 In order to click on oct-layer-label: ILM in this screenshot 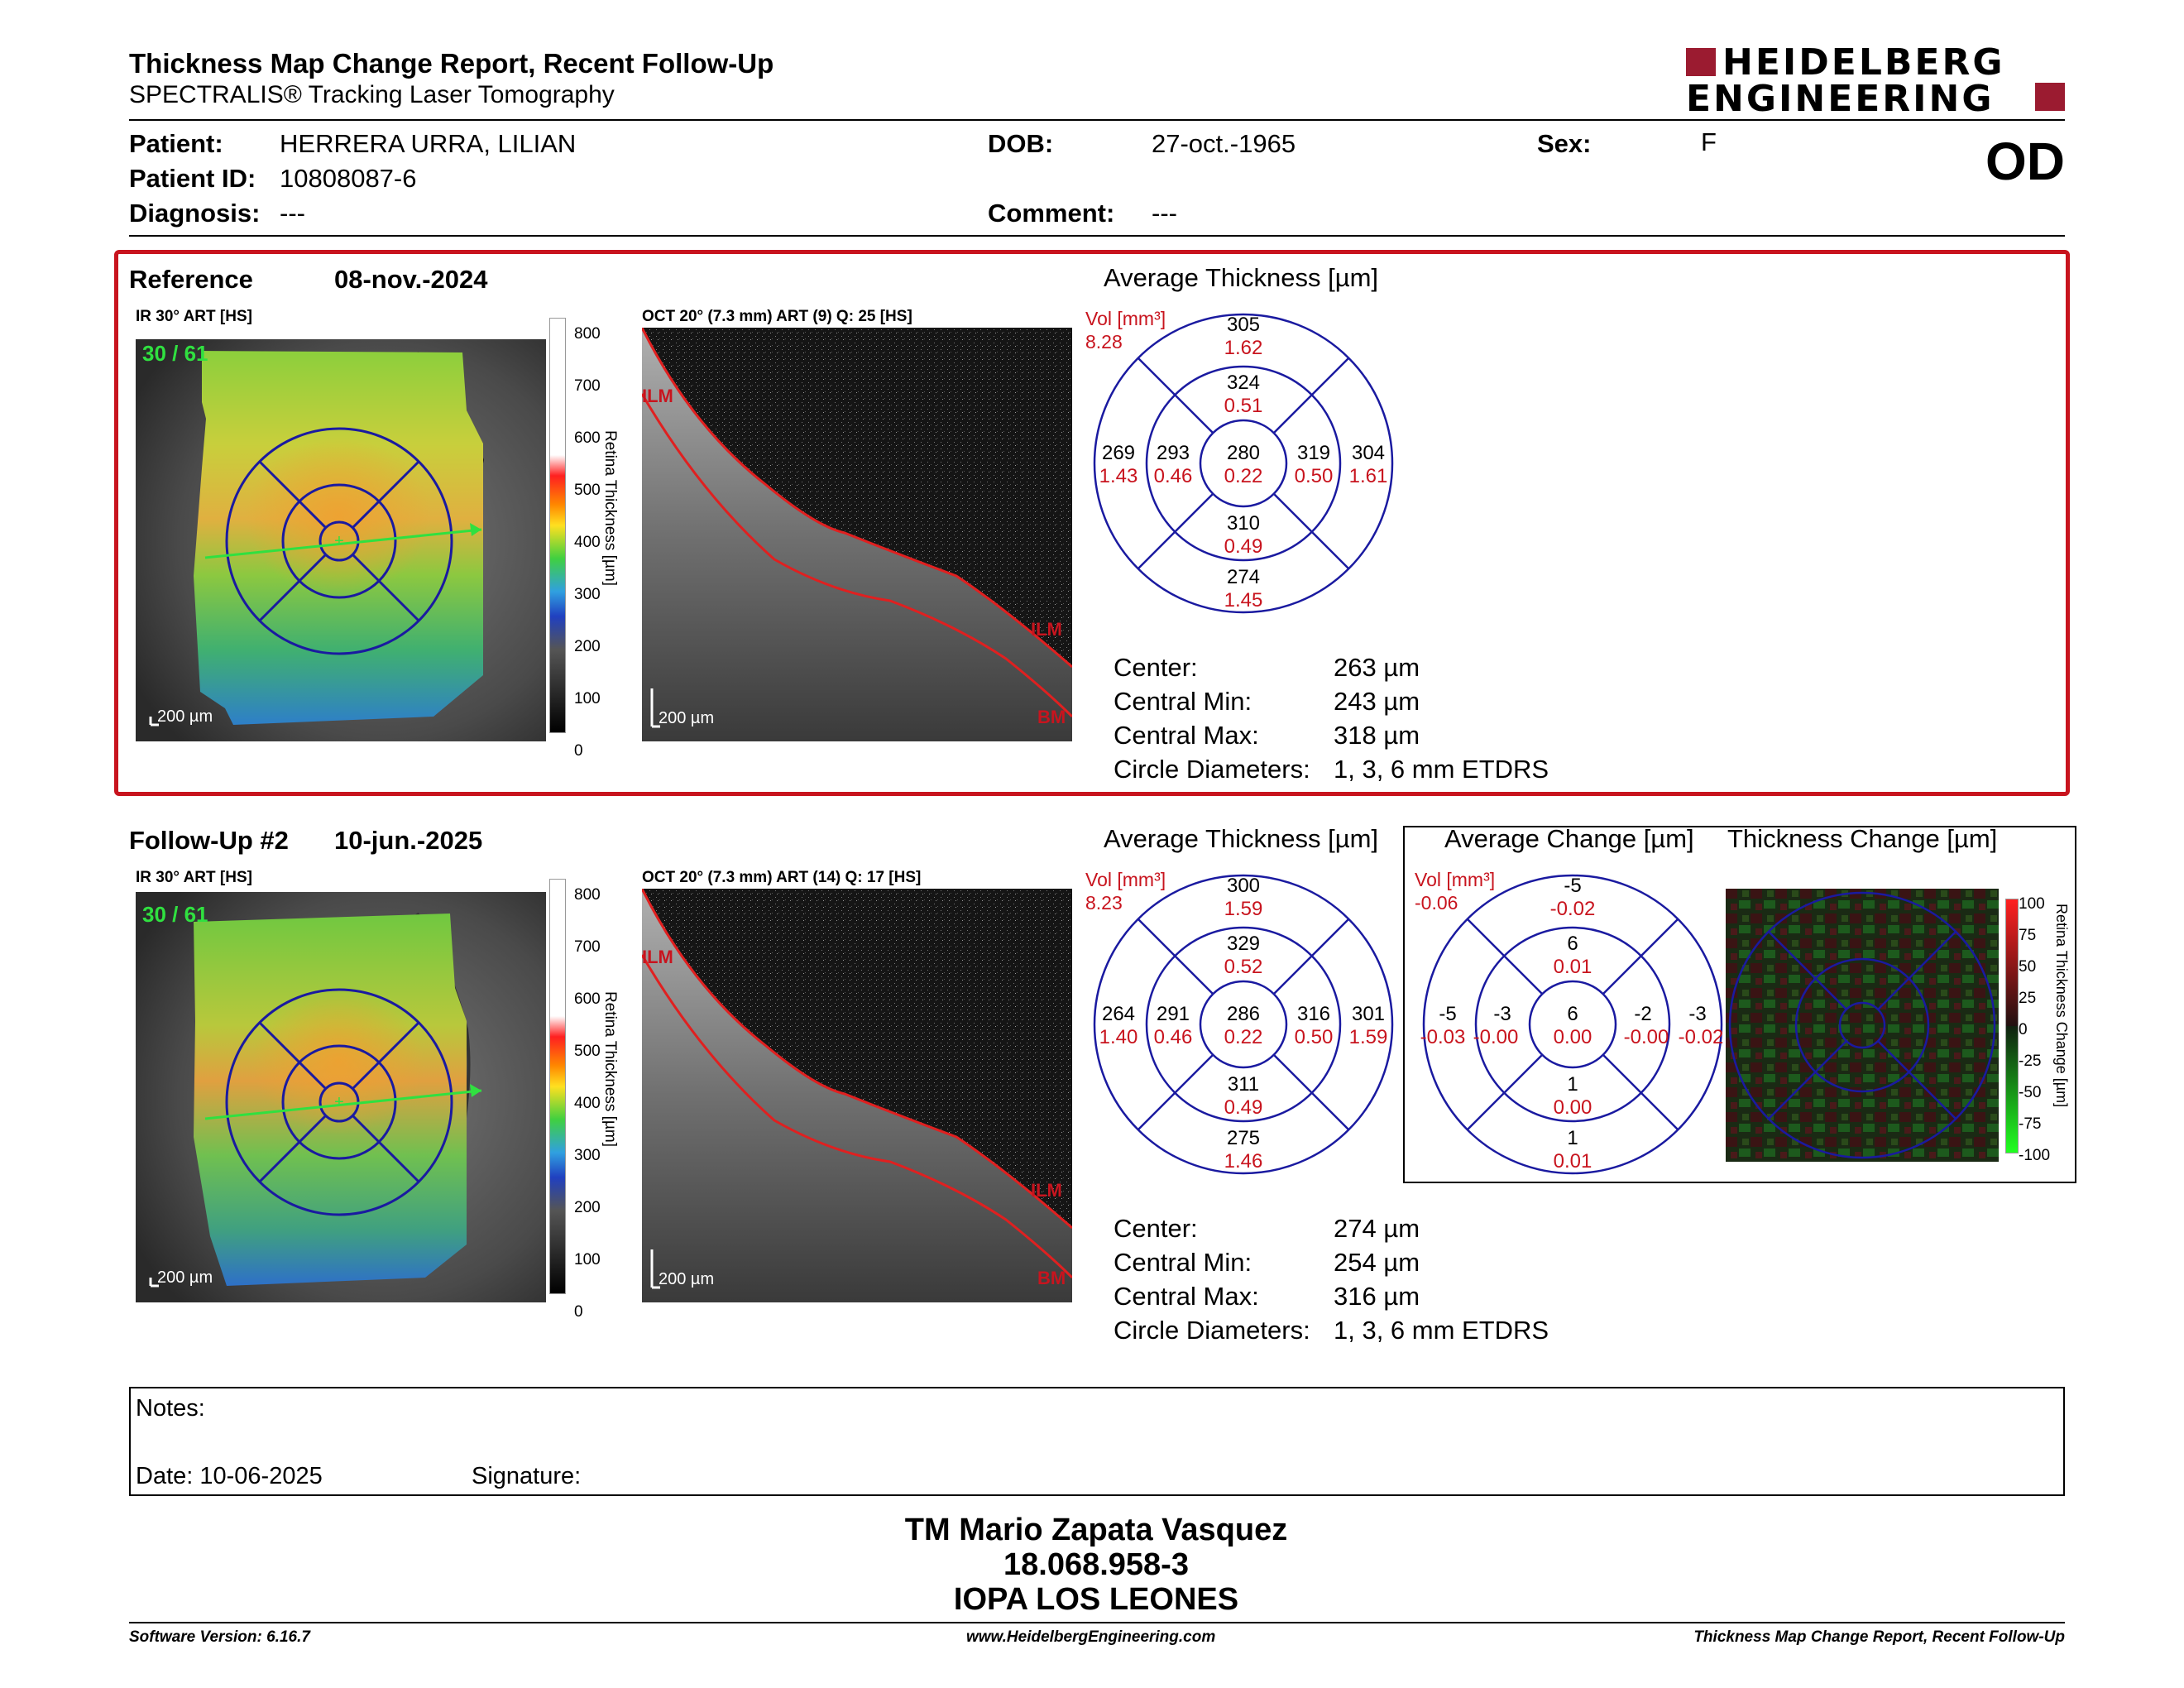, I will do `click(657, 396)`.